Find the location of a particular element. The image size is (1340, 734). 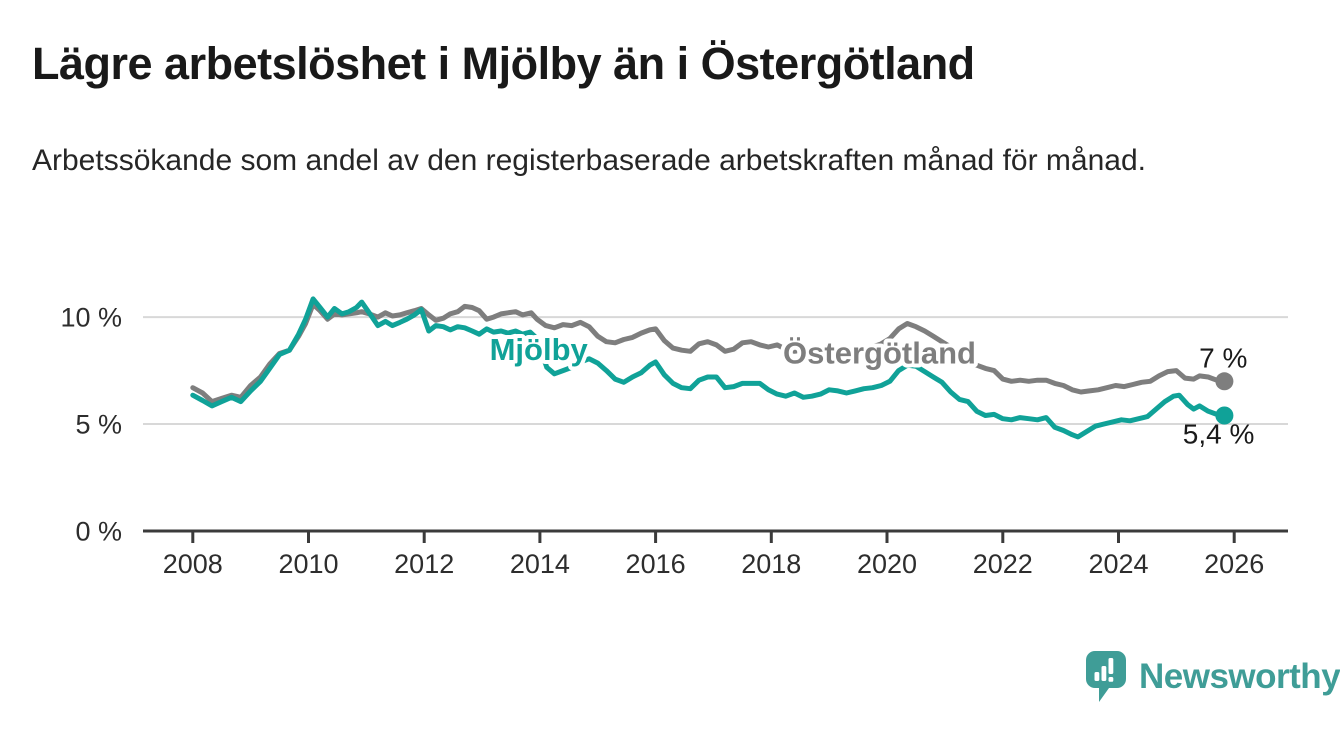

x-tick-label: 2012 is located at coordinates (424, 564).